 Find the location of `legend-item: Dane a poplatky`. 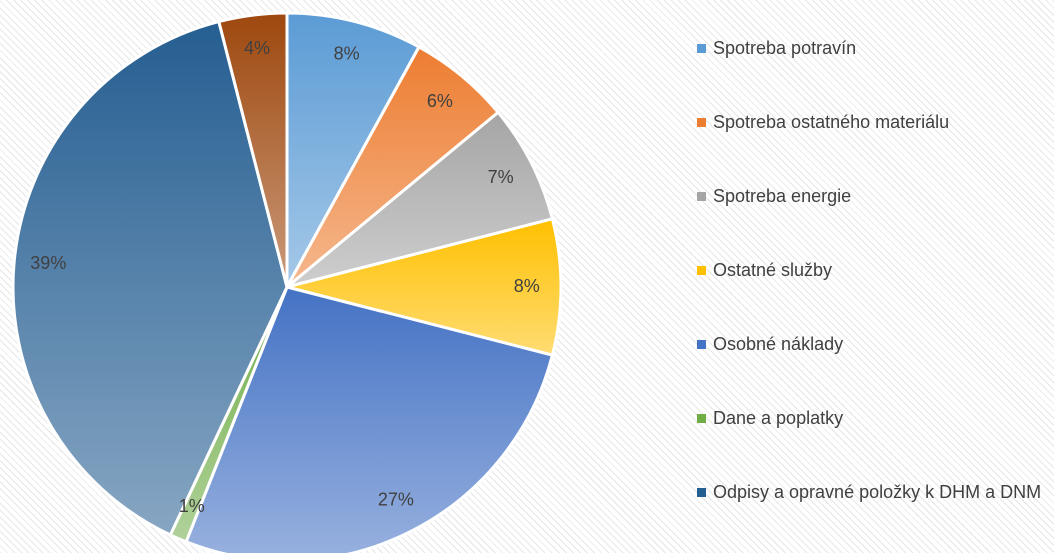

legend-item: Dane a poplatky is located at coordinates (869, 418).